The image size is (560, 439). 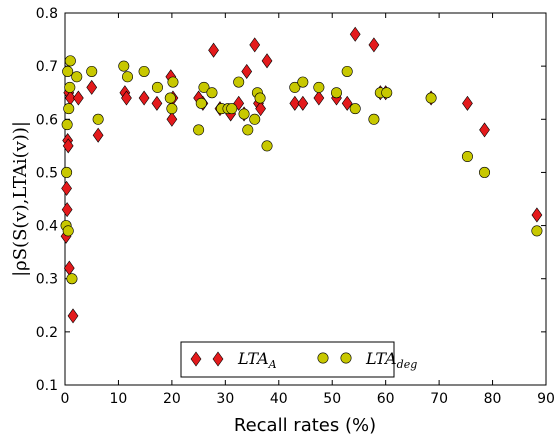 What do you see at coordinates (257, 360) in the screenshot?
I see `legend-label-lta-a: LTAA` at bounding box center [257, 360].